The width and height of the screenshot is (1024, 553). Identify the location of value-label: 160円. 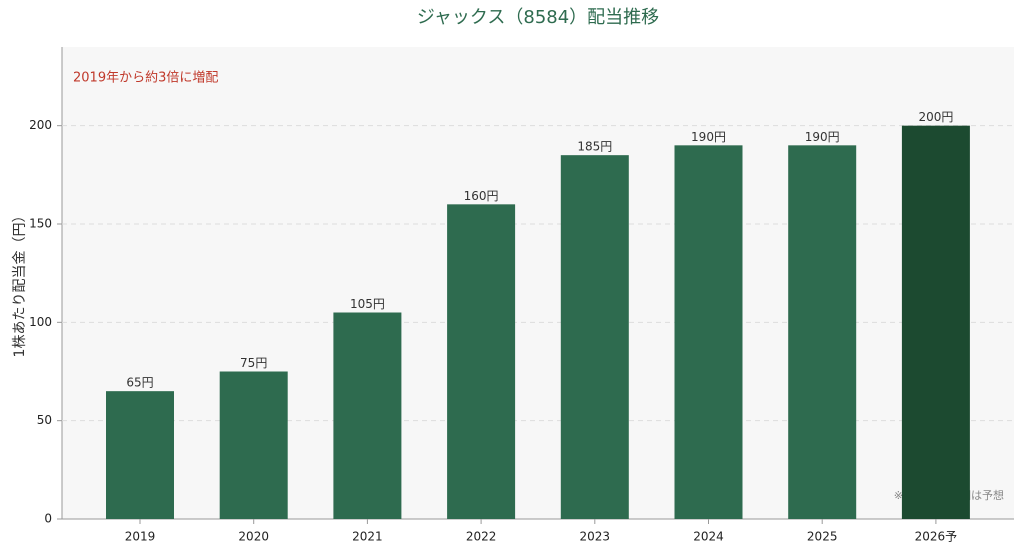
(481, 196).